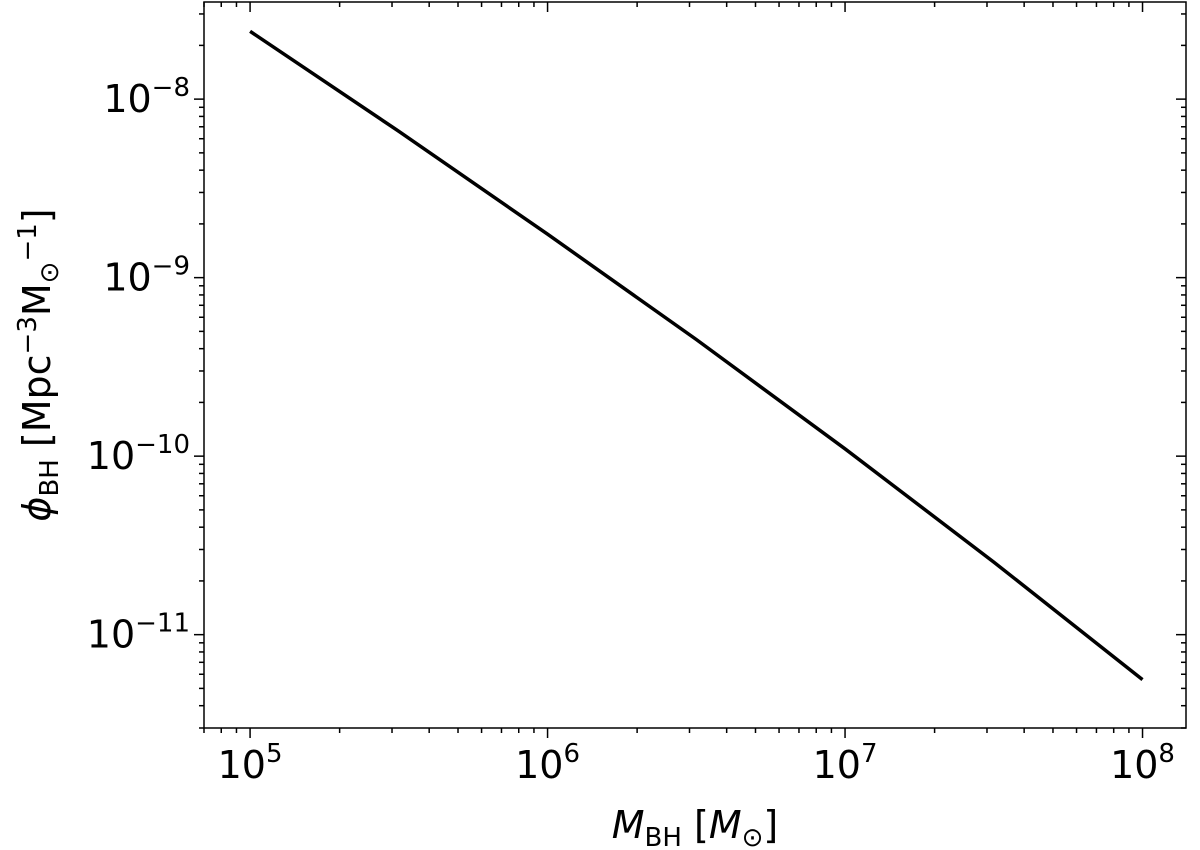  What do you see at coordinates (753, 836) in the screenshot?
I see `x-label-unit-subscript: ⊙` at bounding box center [753, 836].